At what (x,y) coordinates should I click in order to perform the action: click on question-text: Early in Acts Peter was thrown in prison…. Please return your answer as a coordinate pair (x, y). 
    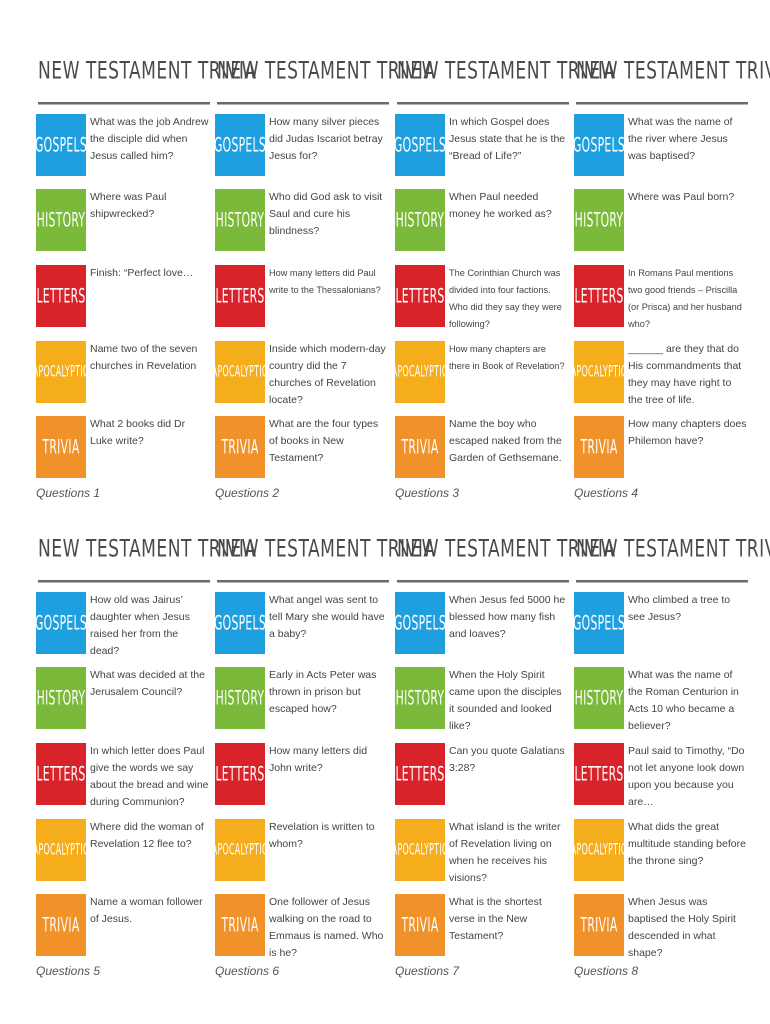
    Looking at the image, I should click on (323, 692).